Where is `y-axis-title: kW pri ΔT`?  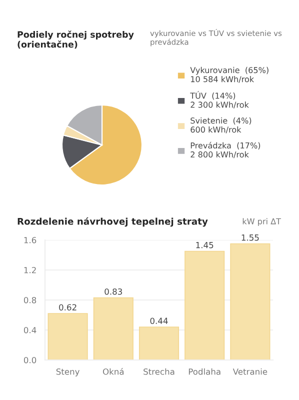
y-axis-title: kW pri ΔT is located at coordinates (262, 222).